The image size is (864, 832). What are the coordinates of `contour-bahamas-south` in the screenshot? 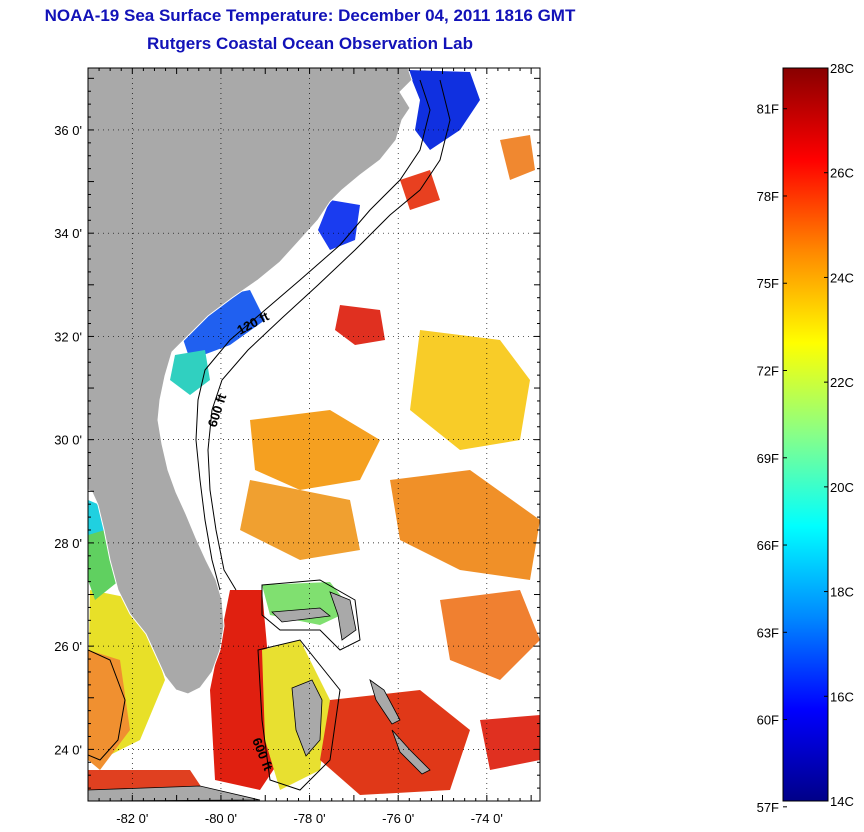 It's located at (299, 715).